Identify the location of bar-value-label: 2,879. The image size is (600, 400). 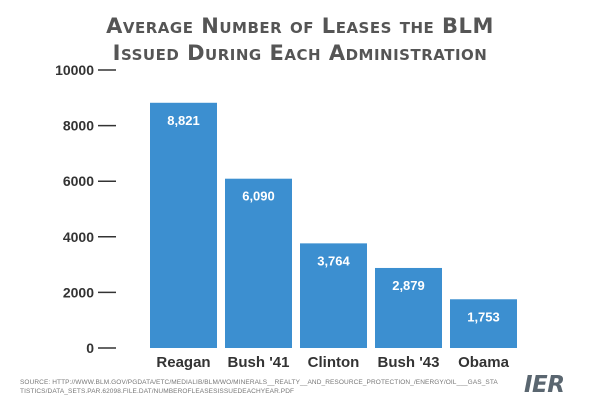
(408, 285).